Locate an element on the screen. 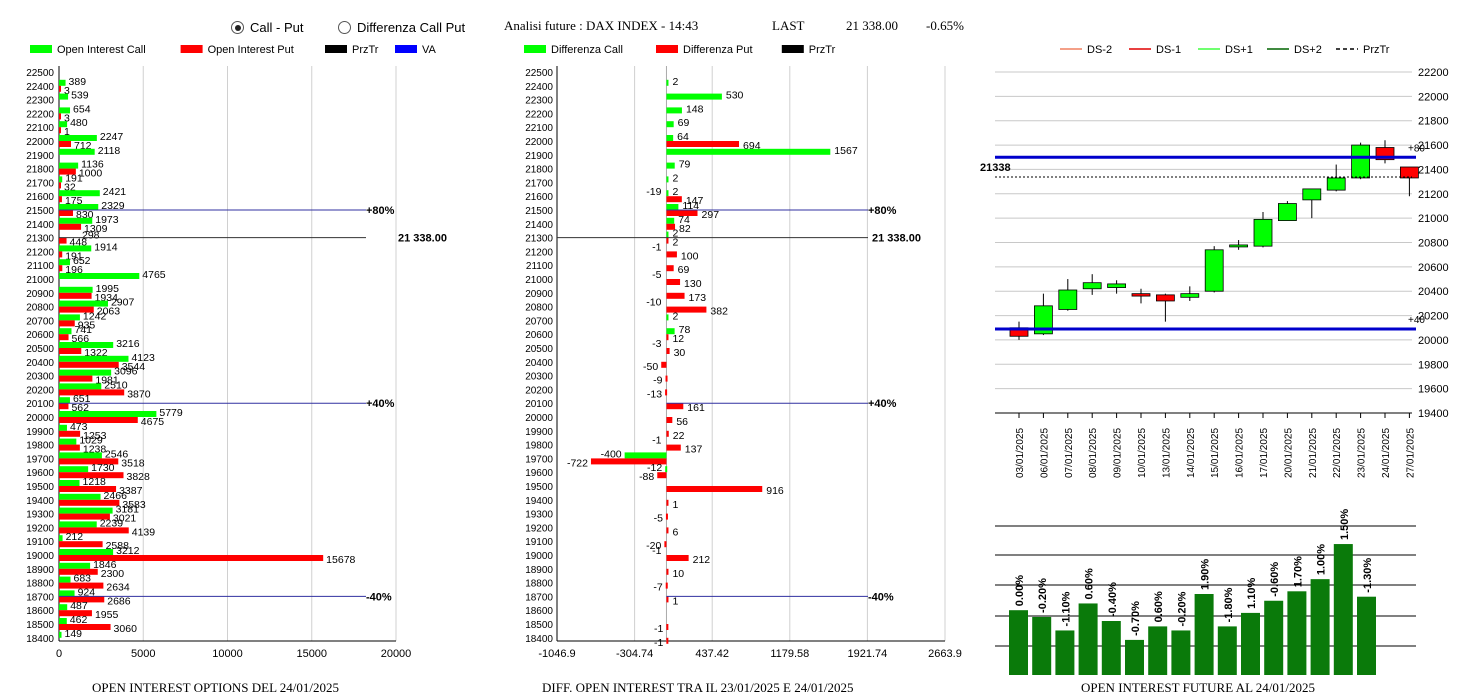 Image resolution: width=1457 pixels, height=700 pixels. future-bar-label: 1.00% is located at coordinates (1322, 559).